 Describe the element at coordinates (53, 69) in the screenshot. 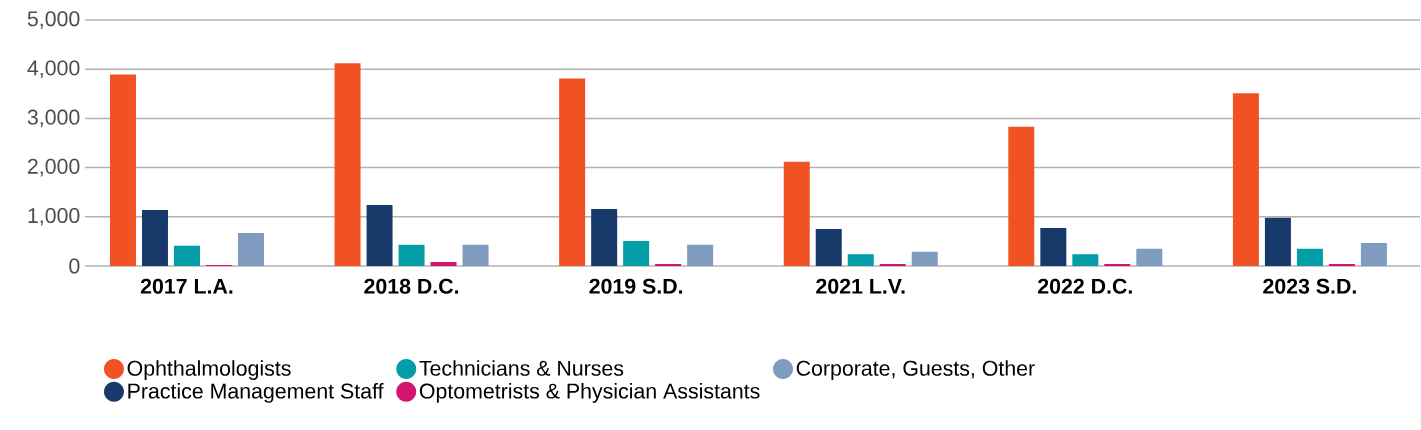

I see `y-tick-label: 4,000` at that location.